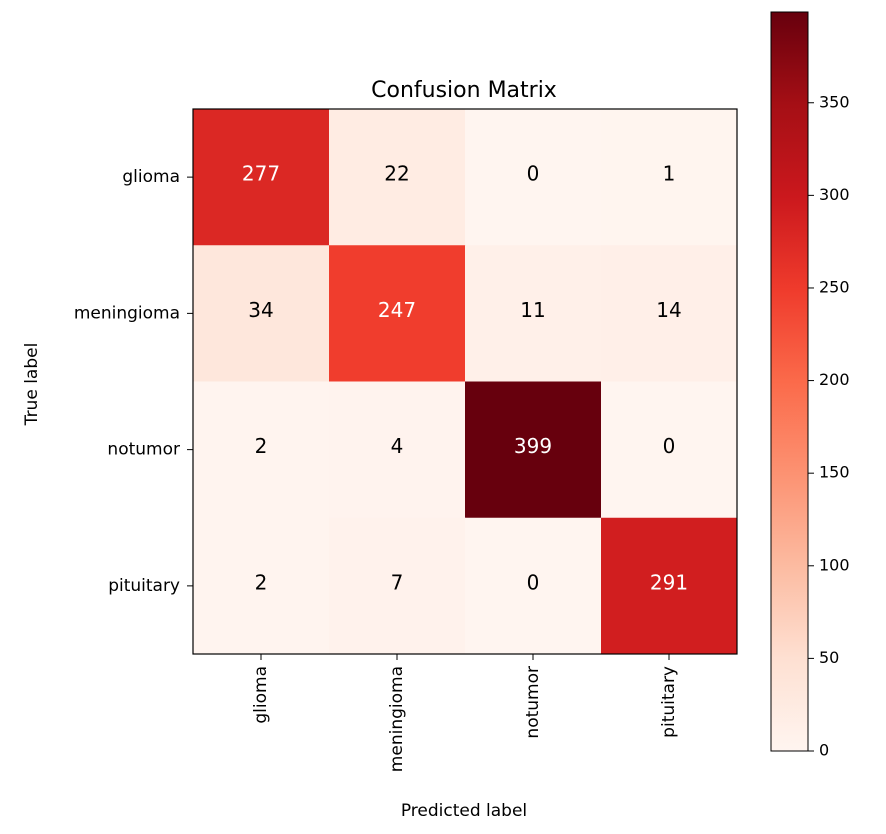  What do you see at coordinates (261, 174) in the screenshot?
I see `cell-value-label: 277` at bounding box center [261, 174].